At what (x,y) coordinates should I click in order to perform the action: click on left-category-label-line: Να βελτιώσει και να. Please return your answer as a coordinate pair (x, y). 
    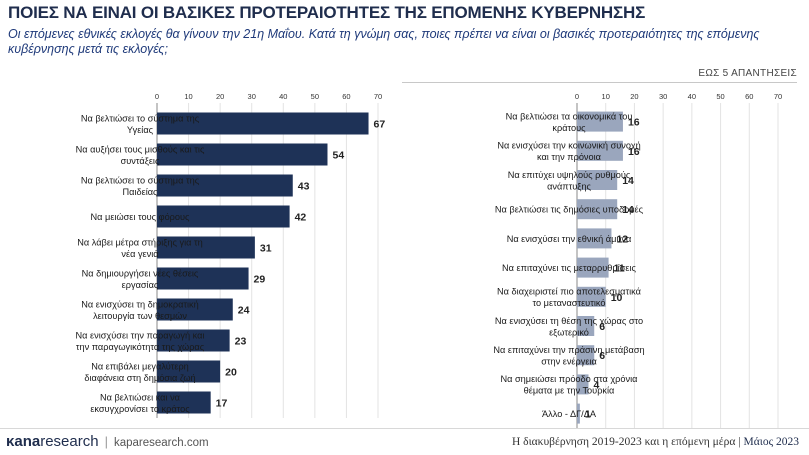
    Looking at the image, I should click on (140, 397).